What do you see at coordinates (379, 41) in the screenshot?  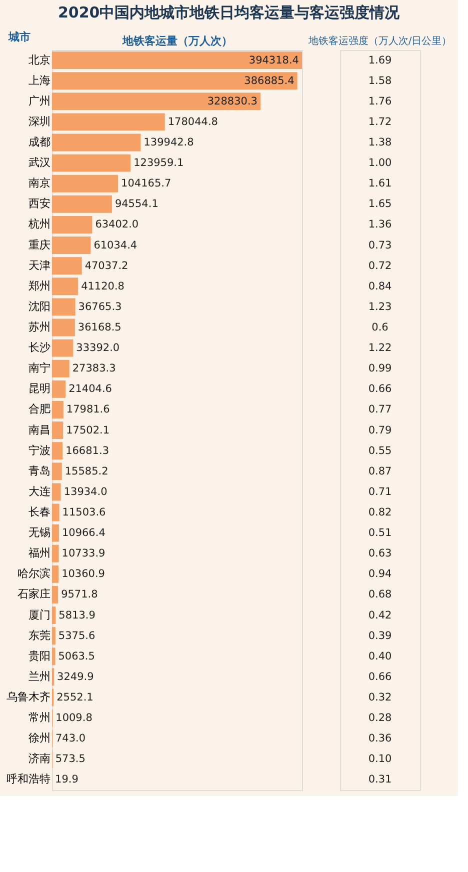 I see `text: 地铁客运强度（万人次/日公里）` at bounding box center [379, 41].